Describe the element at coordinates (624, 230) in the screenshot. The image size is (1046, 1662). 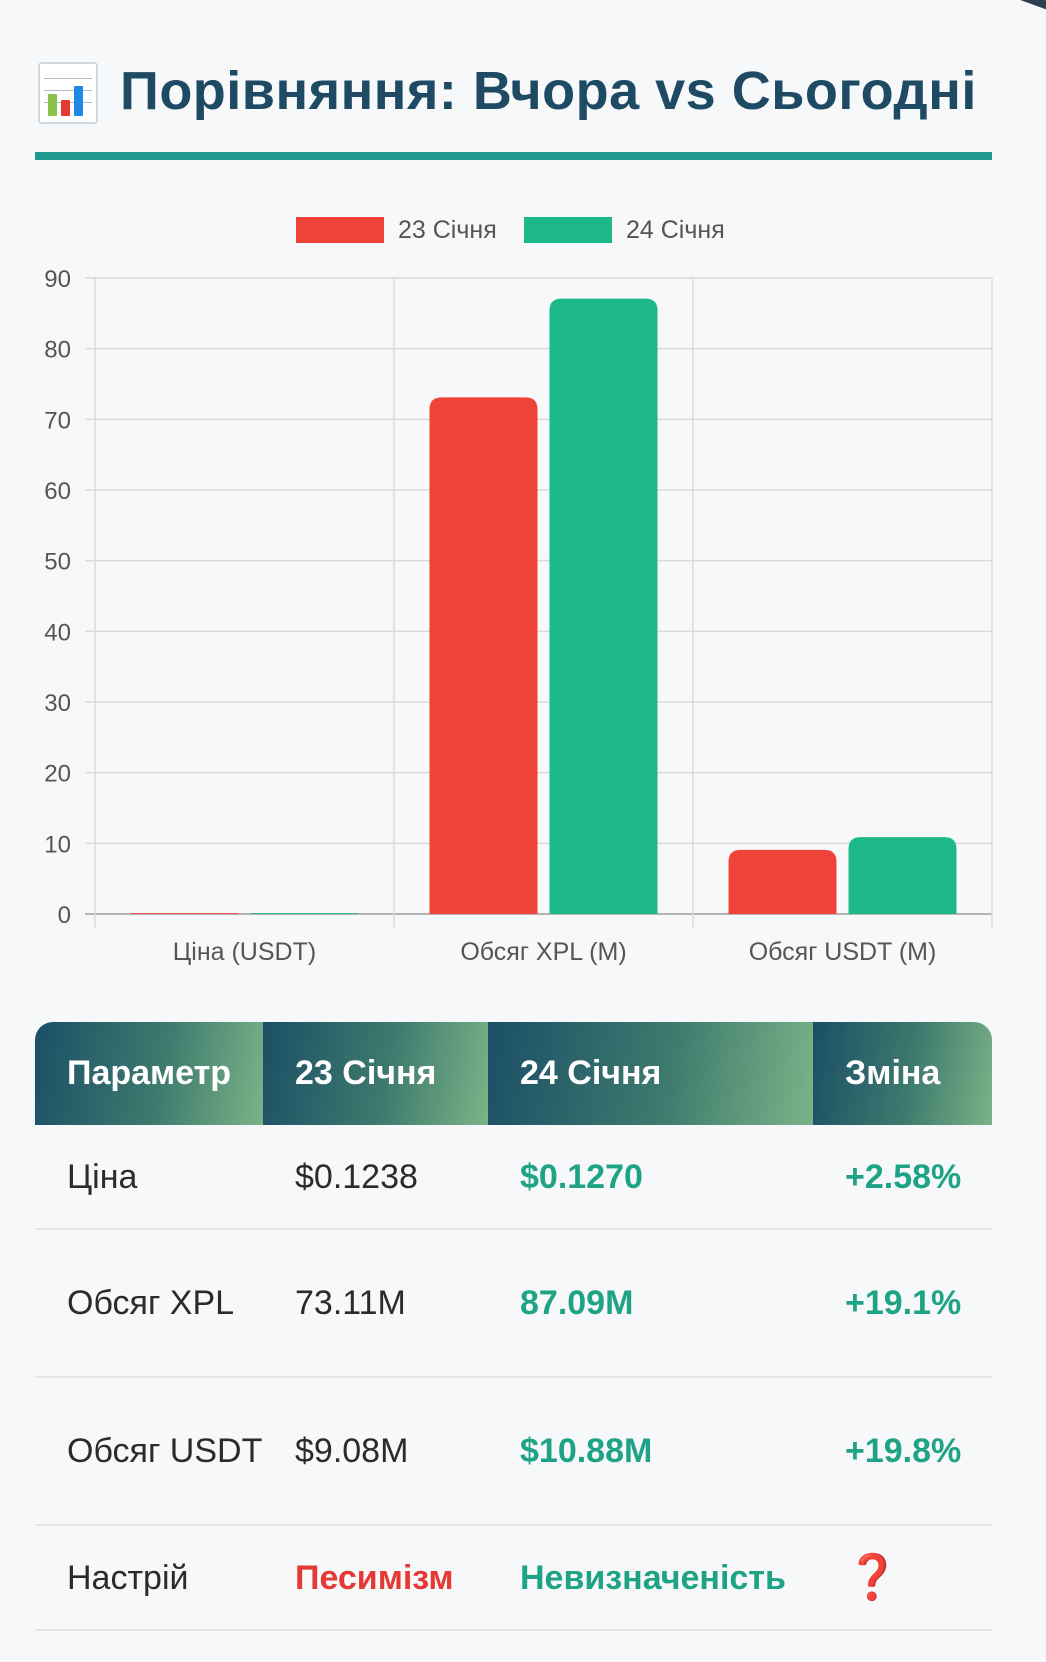
I see `legend-item-24: 24 Січня` at that location.